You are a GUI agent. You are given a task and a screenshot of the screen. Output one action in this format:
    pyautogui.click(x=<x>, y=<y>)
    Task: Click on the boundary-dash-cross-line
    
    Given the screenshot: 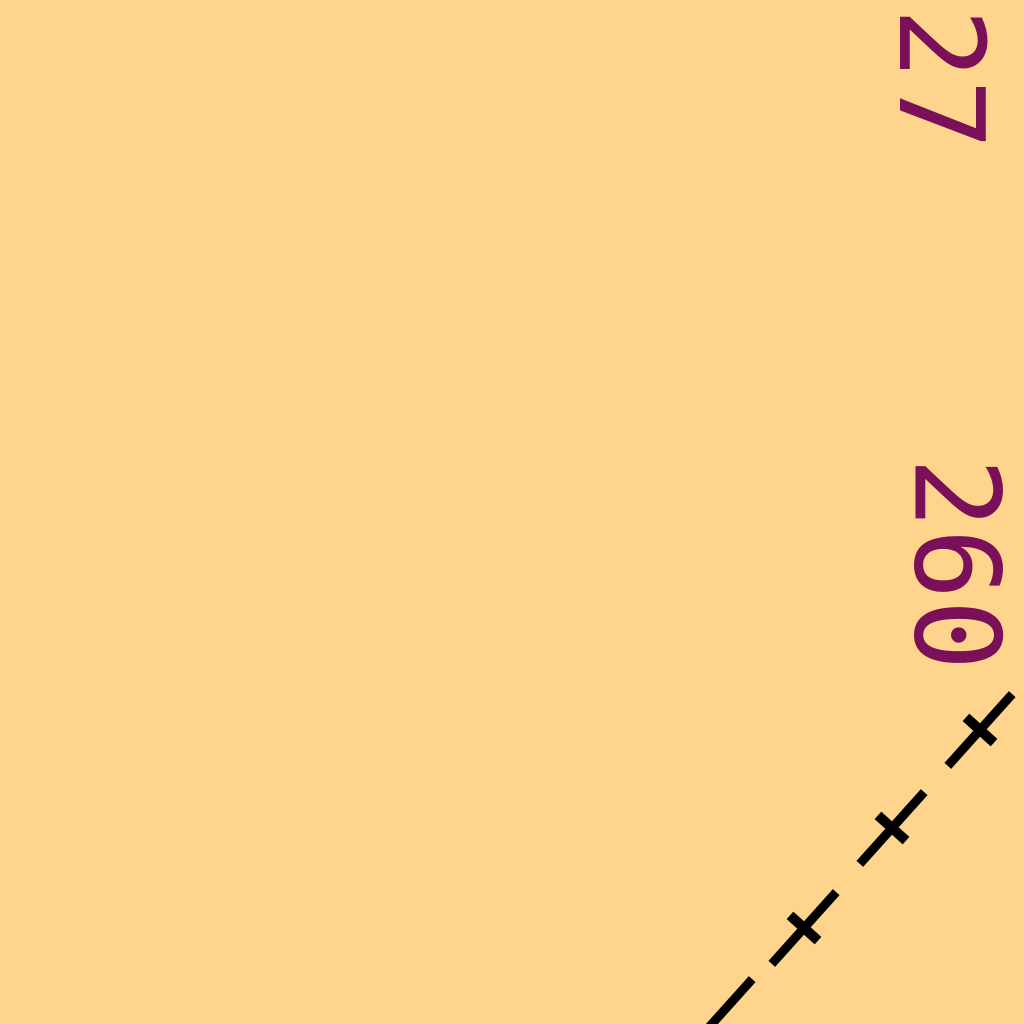 What is the action you would take?
    pyautogui.click(x=860, y=857)
    